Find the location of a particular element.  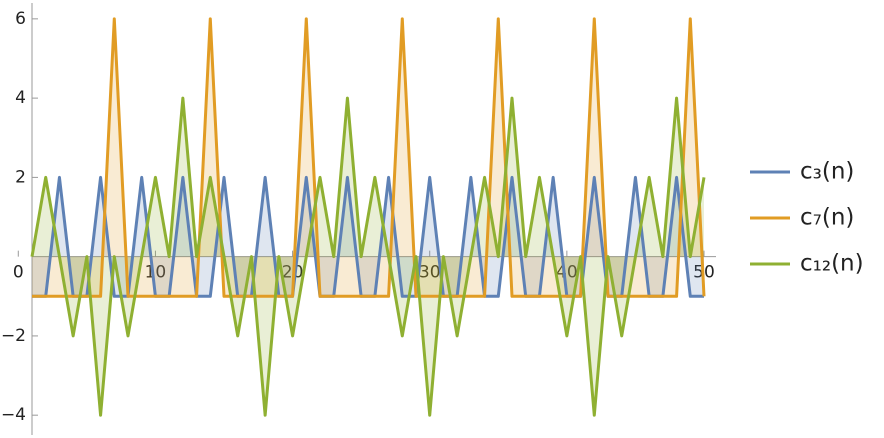

y-tick-label: 6 is located at coordinates (20, 19).